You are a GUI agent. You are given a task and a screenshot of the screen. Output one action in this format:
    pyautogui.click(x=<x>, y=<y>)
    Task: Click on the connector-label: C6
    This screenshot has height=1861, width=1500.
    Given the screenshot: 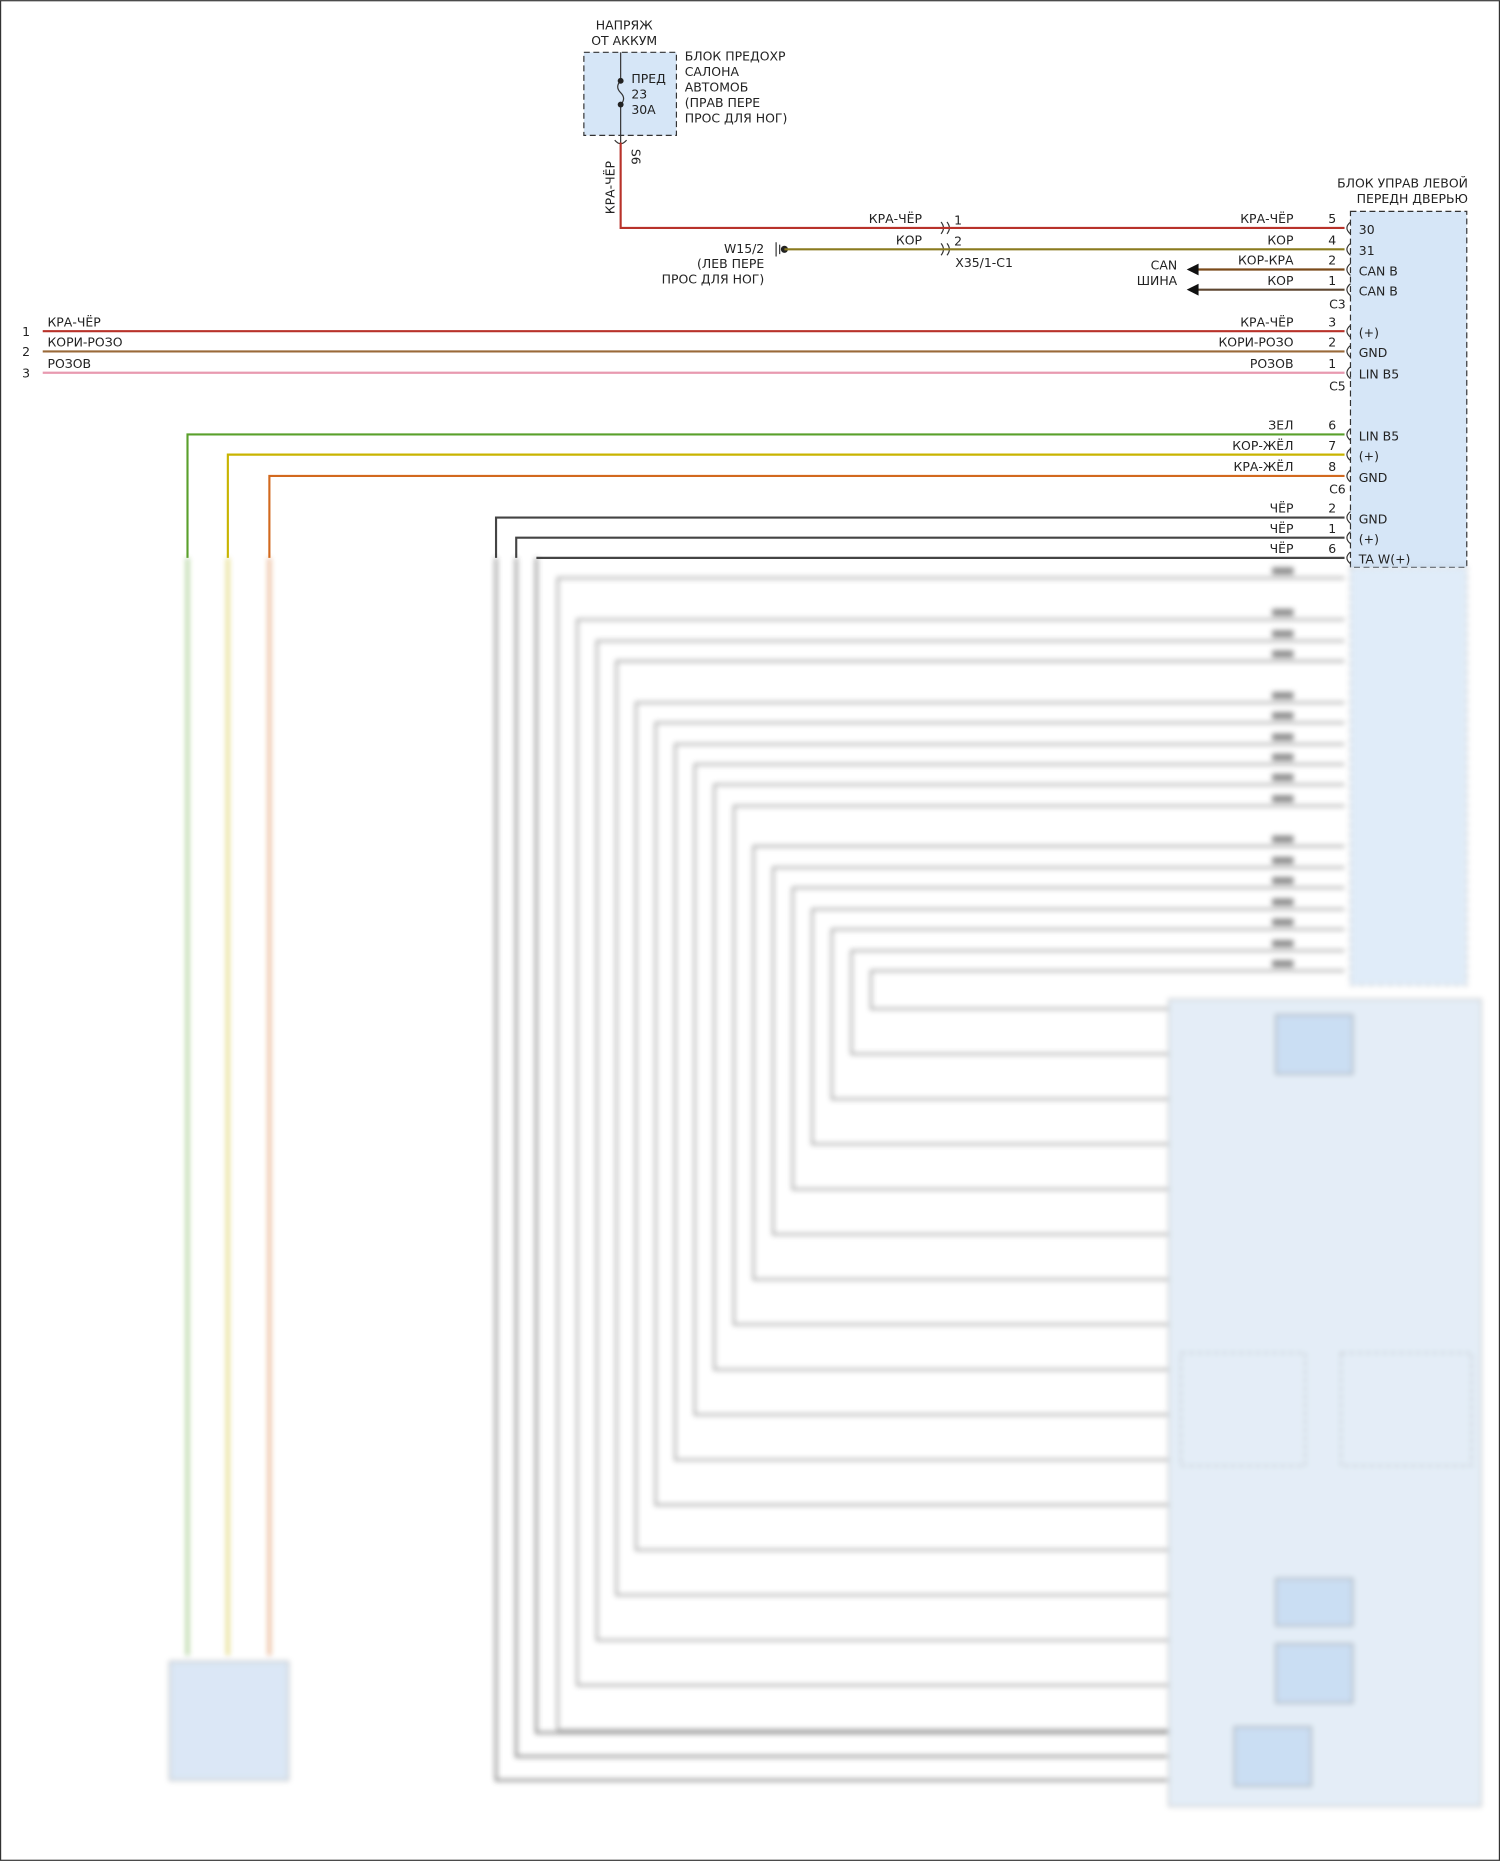 What is the action you would take?
    pyautogui.click(x=1337, y=489)
    